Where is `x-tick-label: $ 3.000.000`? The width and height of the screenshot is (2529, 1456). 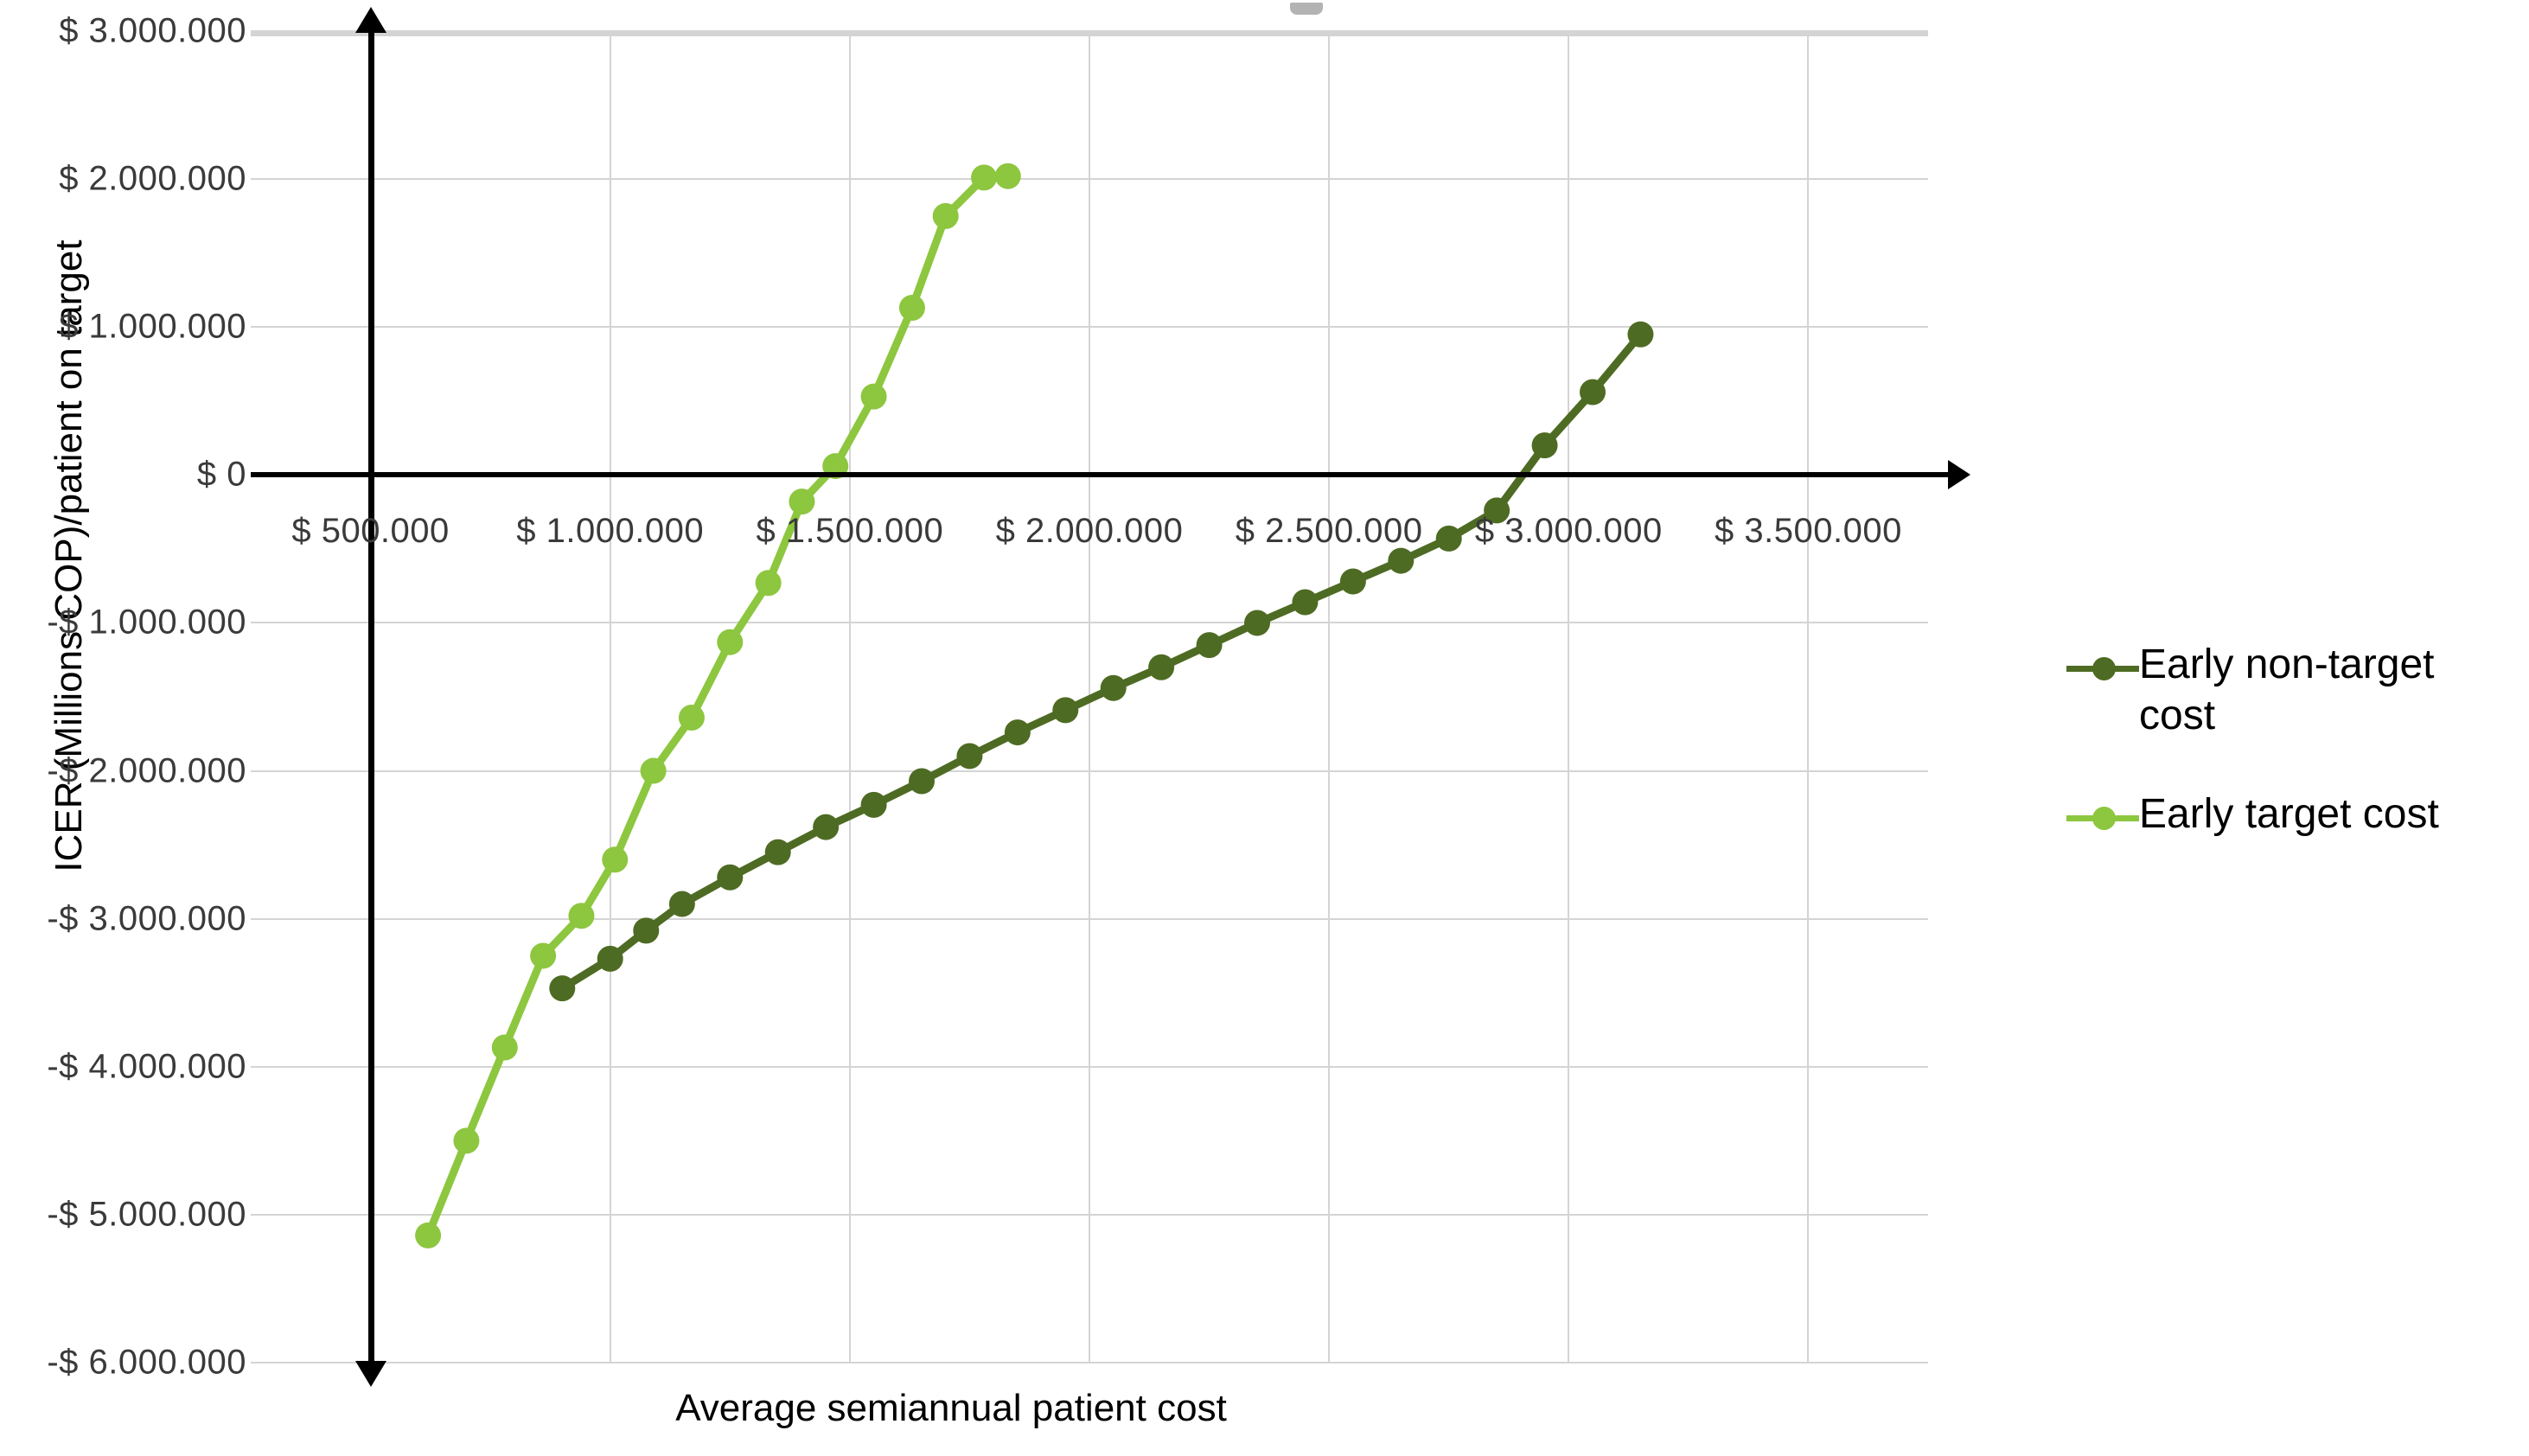 x-tick-label: $ 3.000.000 is located at coordinates (1568, 531).